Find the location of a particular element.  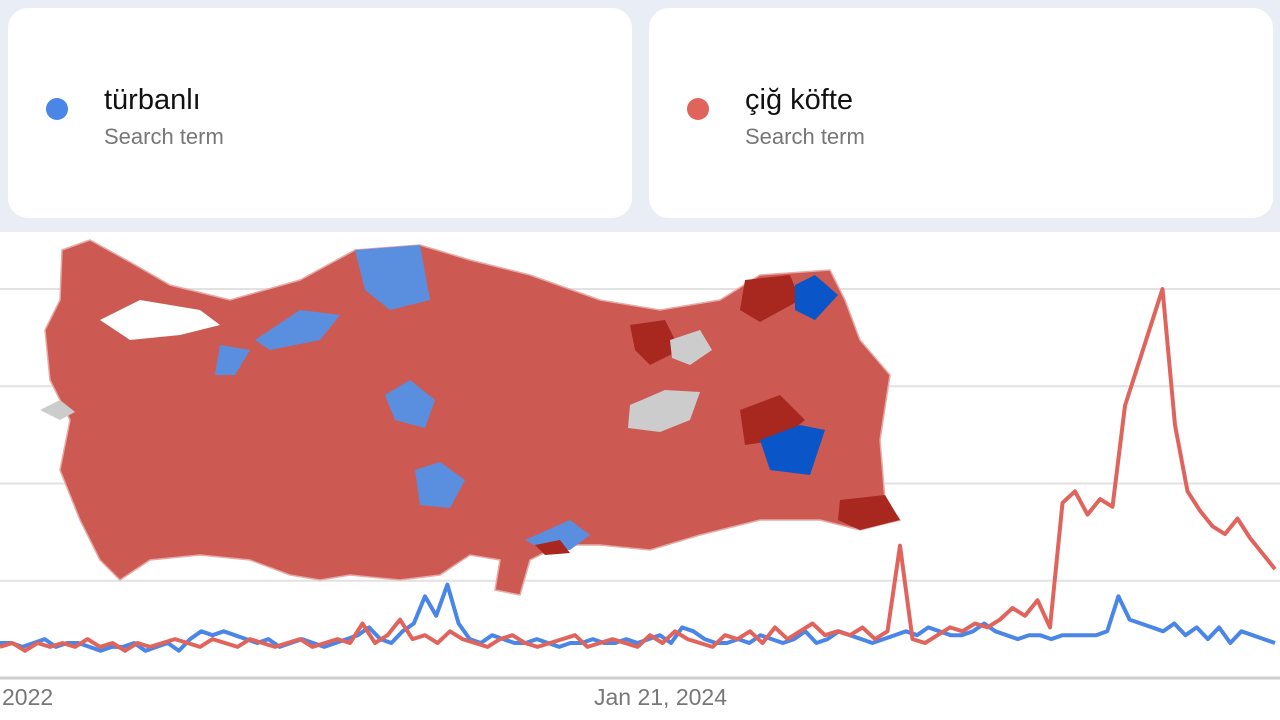

term-label: türbanlı is located at coordinates (152, 100).